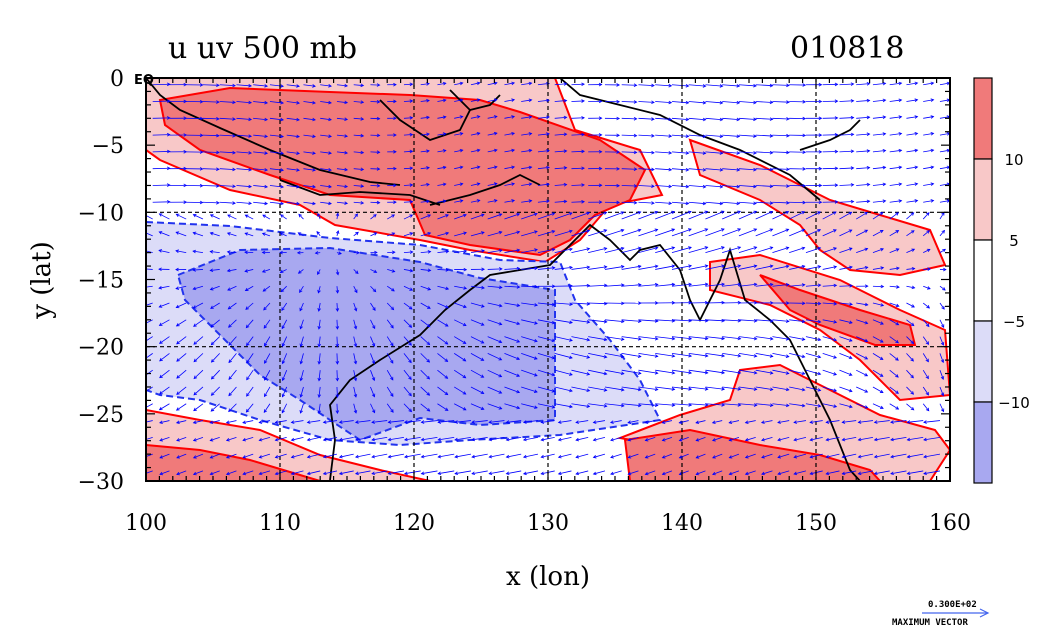 The width and height of the screenshot is (1056, 631). Describe the element at coordinates (360, 192) in the screenshot. I see `java-south-coast` at that location.